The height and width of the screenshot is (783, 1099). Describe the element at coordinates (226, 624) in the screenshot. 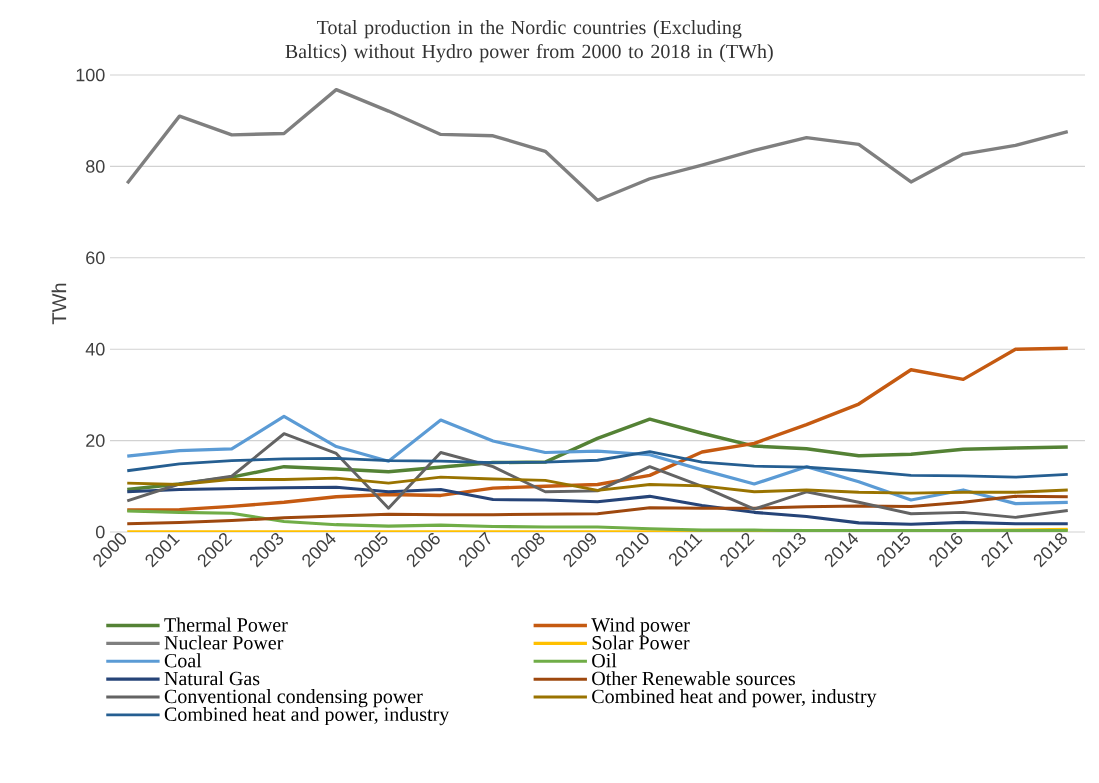

I see `legend-label: Thermal Power` at that location.